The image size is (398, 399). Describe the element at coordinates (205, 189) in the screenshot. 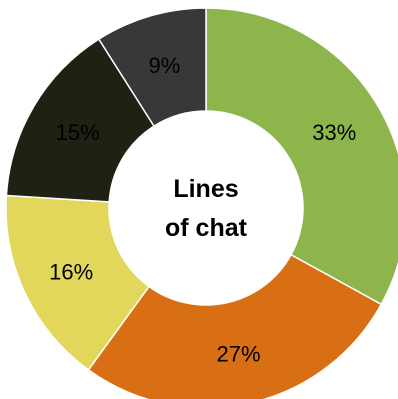

I see `chart-title-line-1: Lines` at that location.